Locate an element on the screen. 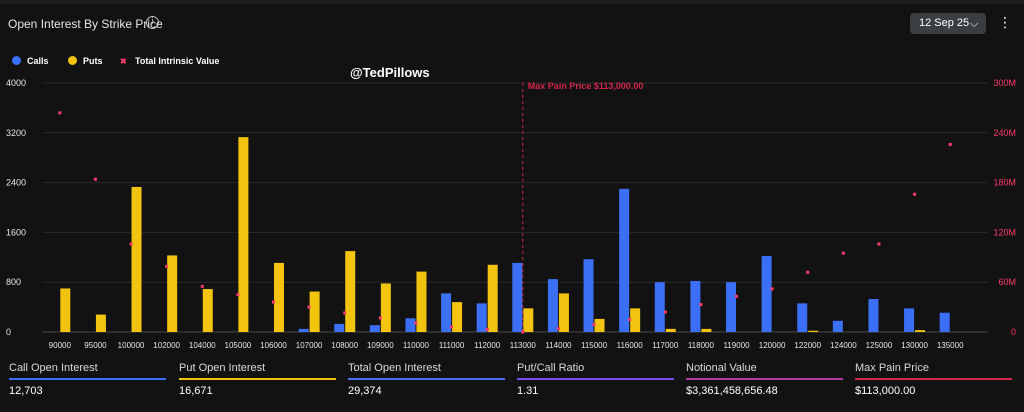 The width and height of the screenshot is (1024, 412). x-tick-label: 125000 is located at coordinates (879, 345).